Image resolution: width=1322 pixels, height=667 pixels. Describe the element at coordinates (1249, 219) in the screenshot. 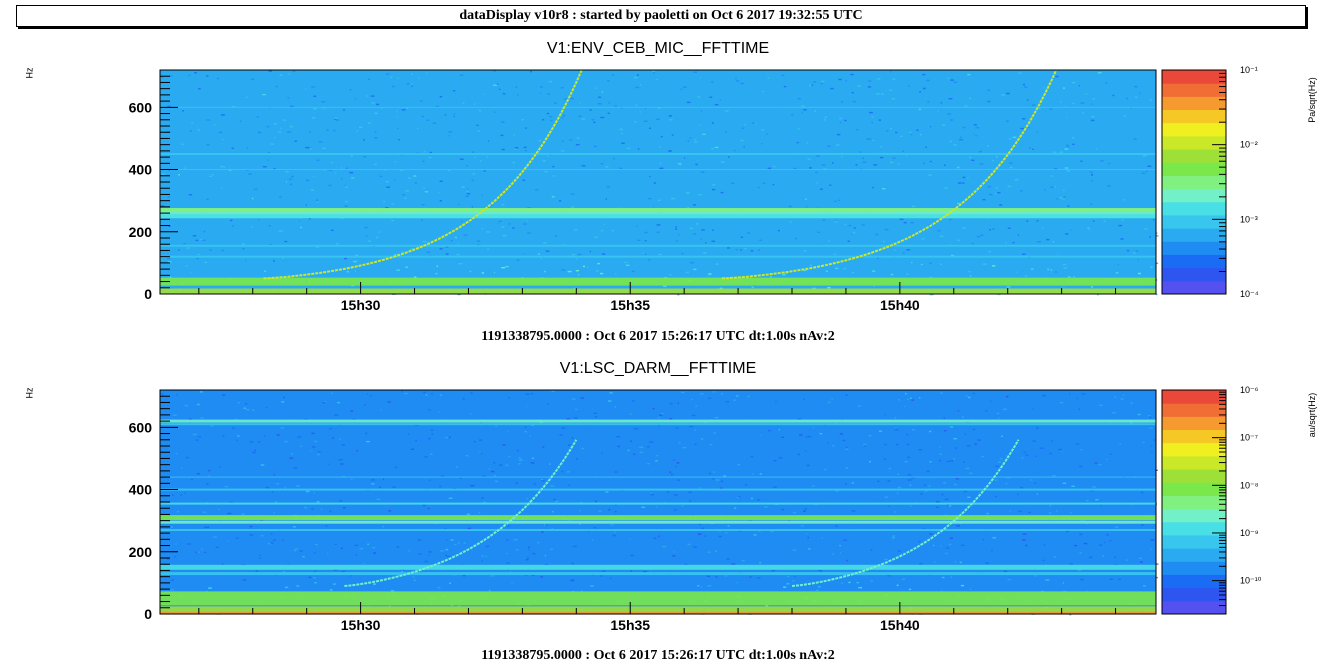

I see `plot1-colorbar-tick-2: 10⁻³` at that location.